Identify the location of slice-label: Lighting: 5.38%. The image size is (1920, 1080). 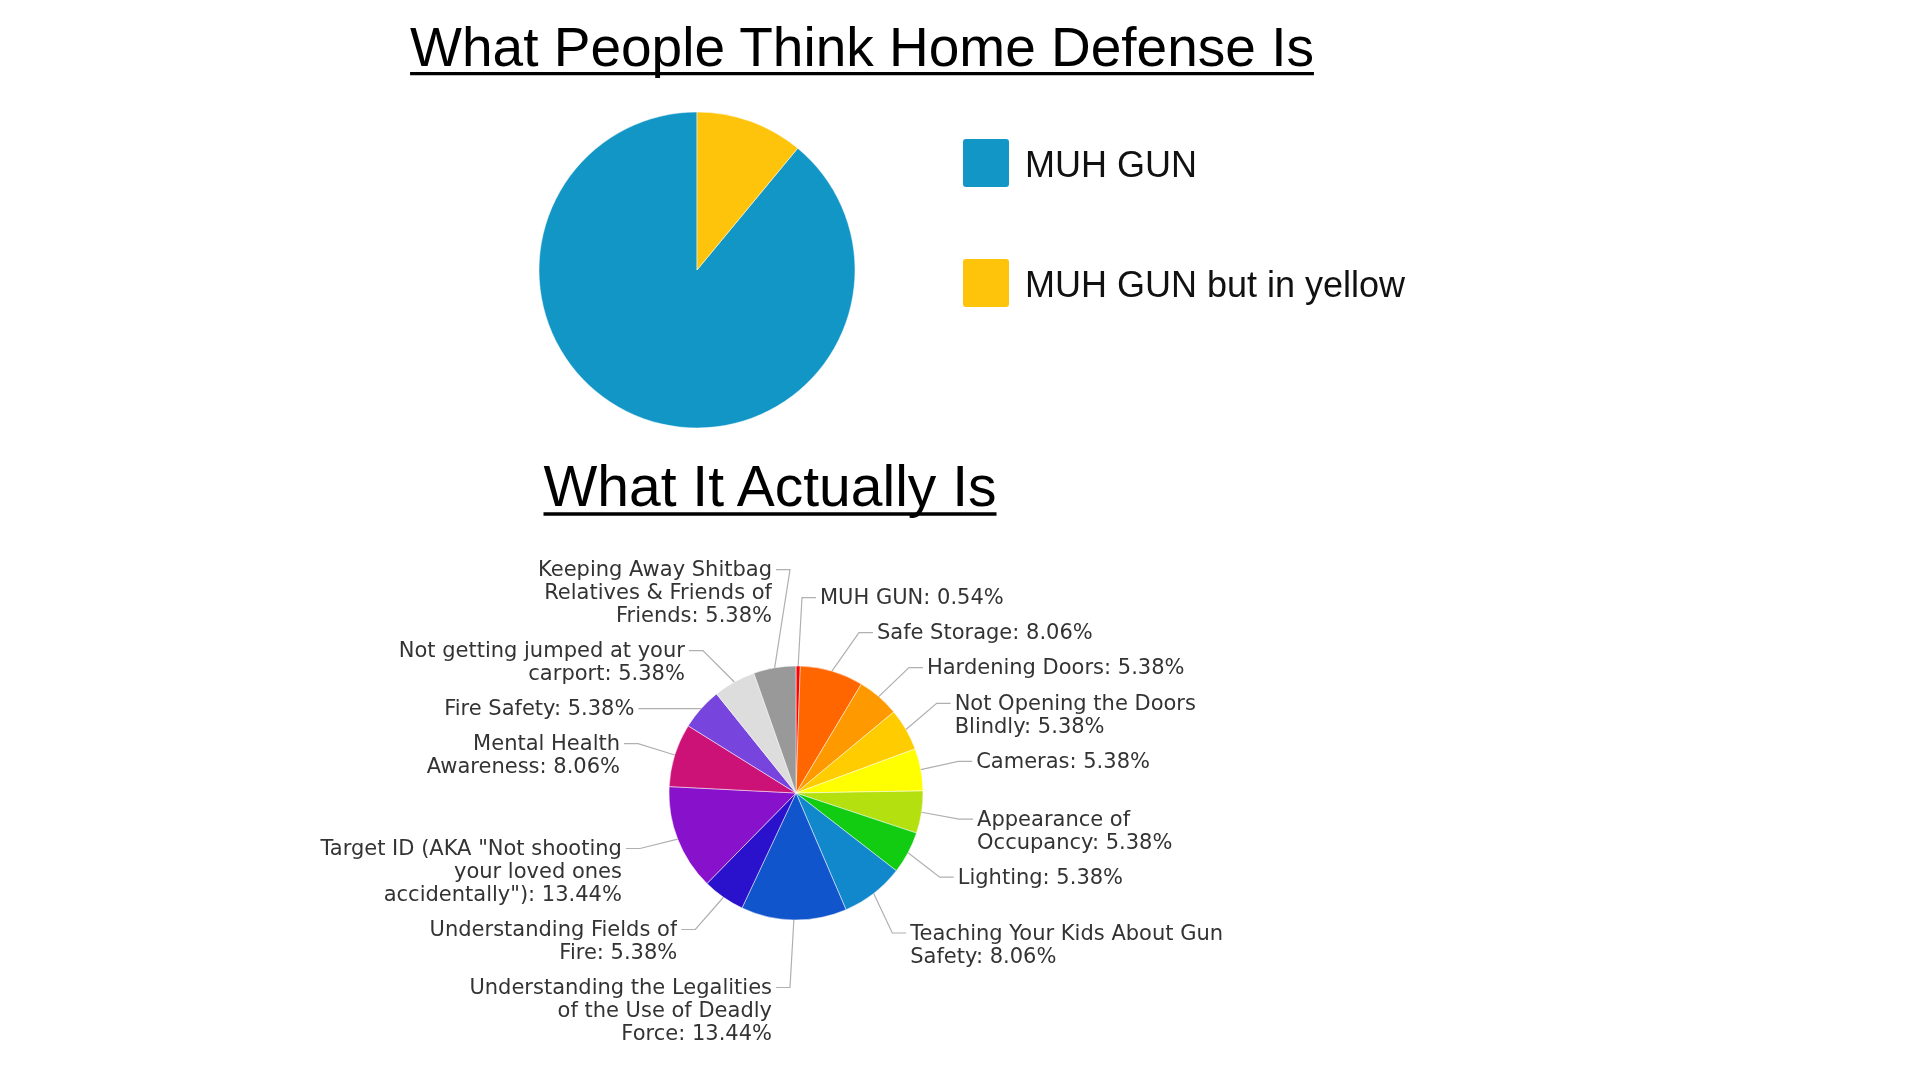
(1040, 876).